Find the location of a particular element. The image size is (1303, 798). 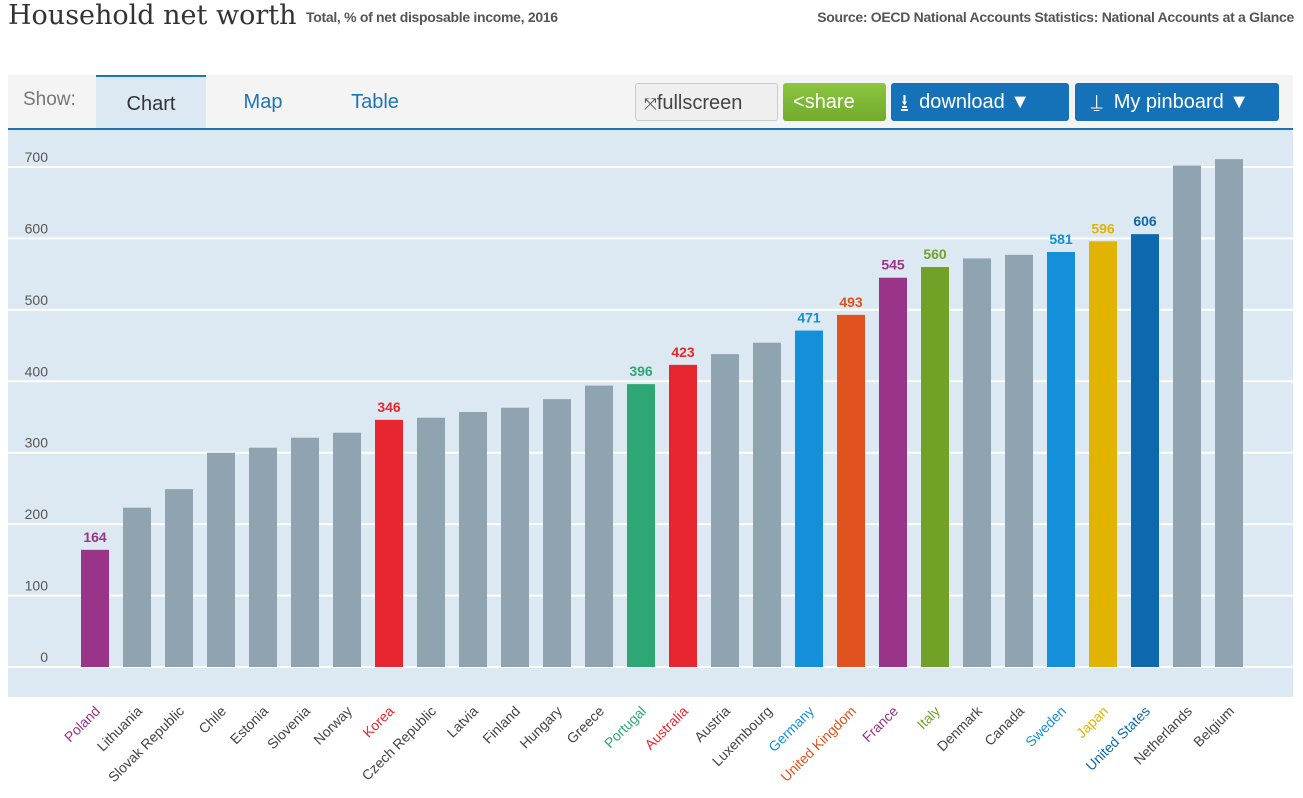

x-tick-label: Sweden is located at coordinates (1045, 726).